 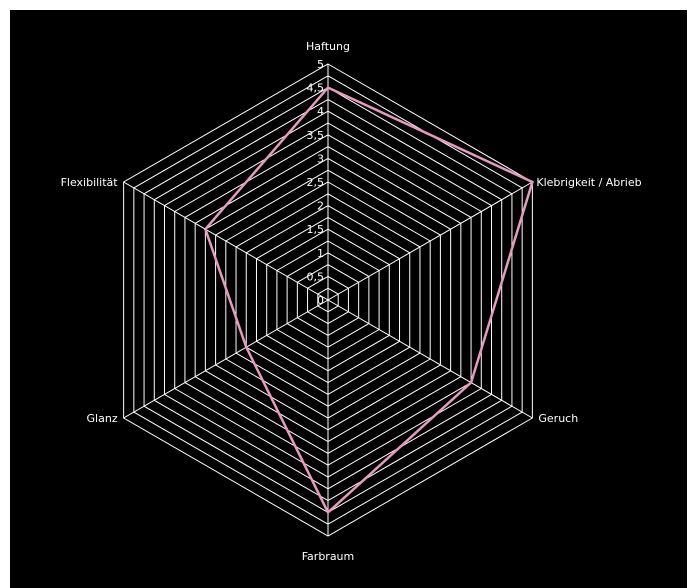 I want to click on tick-label: 1, so click(x=320, y=253).